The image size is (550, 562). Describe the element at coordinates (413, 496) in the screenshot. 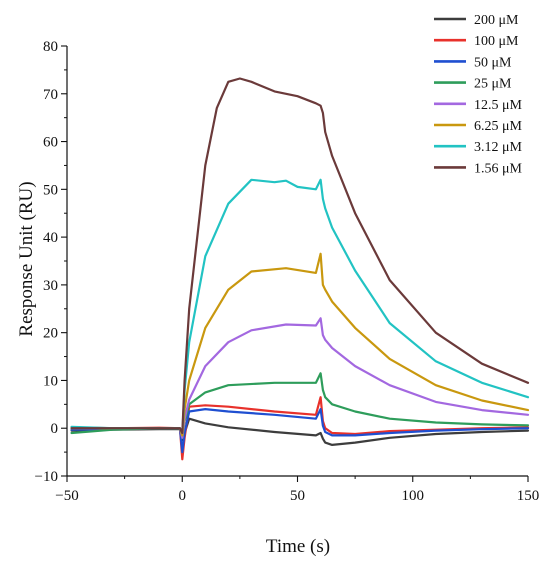

I see `x-tick-label: 100` at that location.